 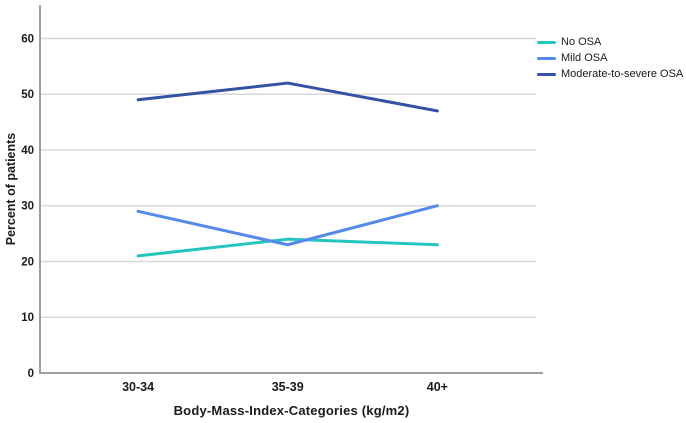 What do you see at coordinates (610, 42) in the screenshot?
I see `legend-item-no-osa: No OSA` at bounding box center [610, 42].